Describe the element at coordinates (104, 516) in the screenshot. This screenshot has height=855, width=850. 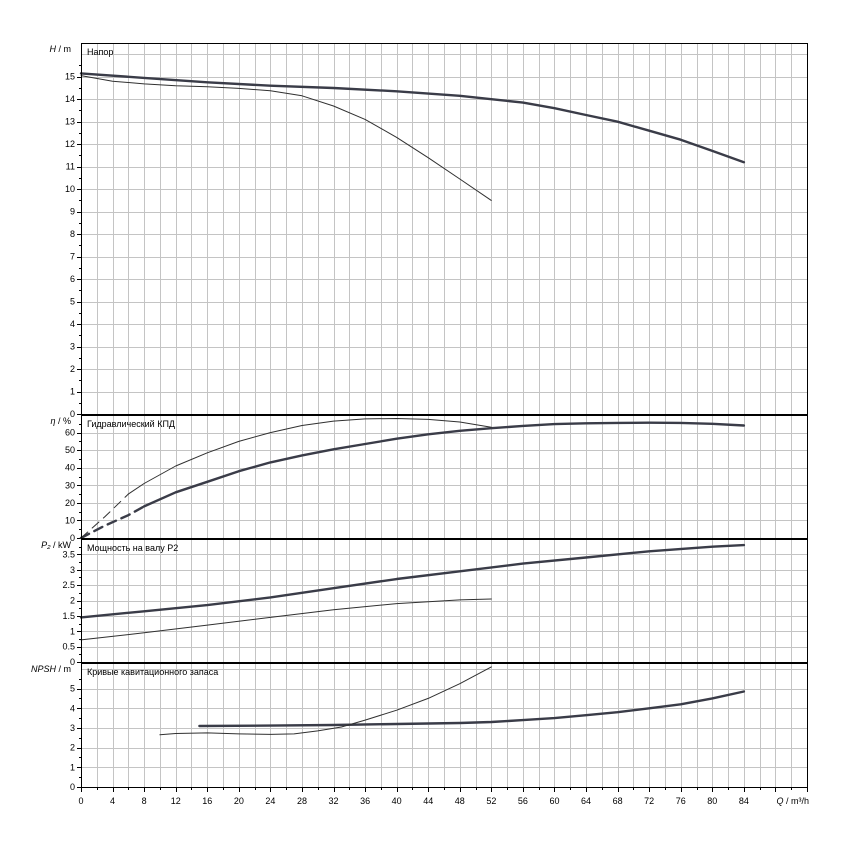
I see `series-efficiency-thin-dashed` at that location.